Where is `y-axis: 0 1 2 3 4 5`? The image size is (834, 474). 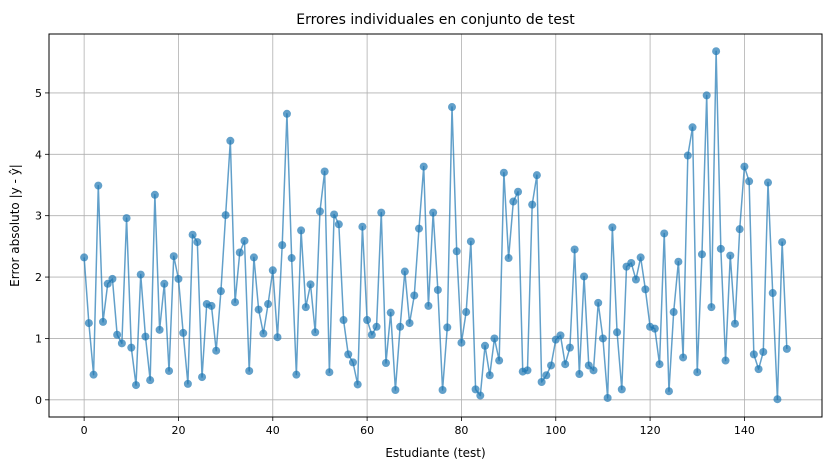 y-axis: 0 1 2 3 4 5 is located at coordinates (42, 247).